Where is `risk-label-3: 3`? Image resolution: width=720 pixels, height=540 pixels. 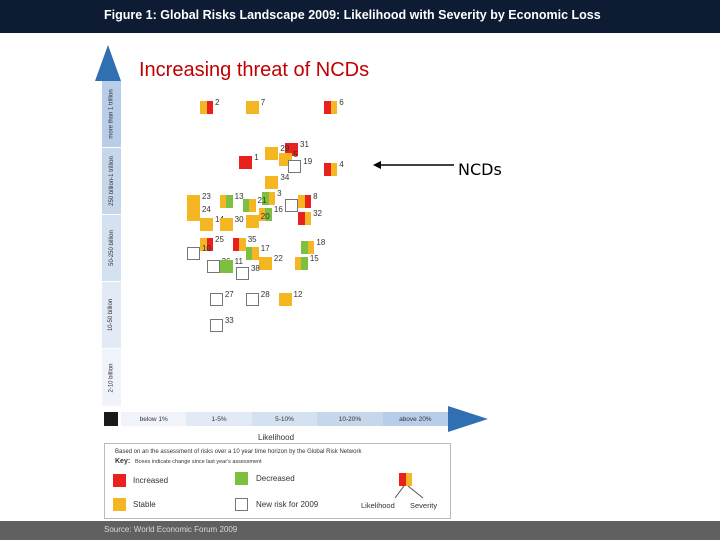
risk-label-3: 3 is located at coordinates (279, 193).